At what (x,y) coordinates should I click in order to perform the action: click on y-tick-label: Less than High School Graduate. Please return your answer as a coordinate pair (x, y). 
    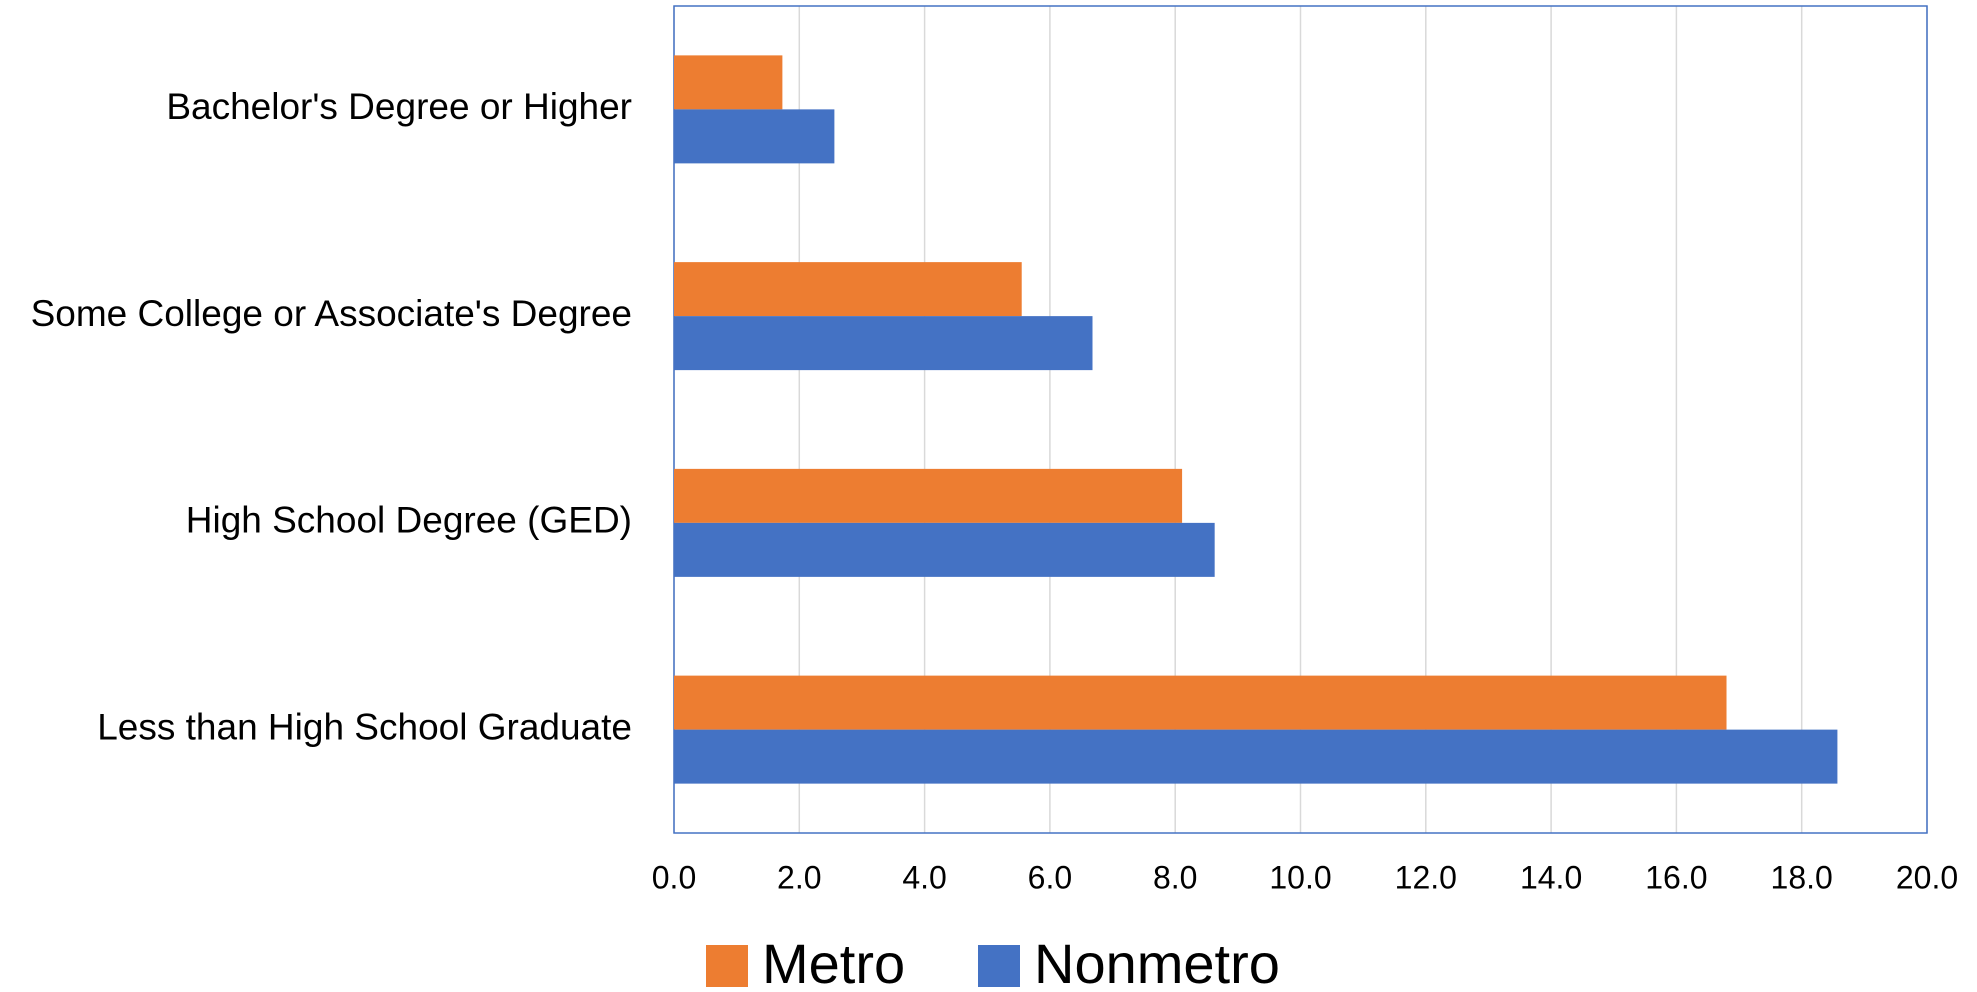
    Looking at the image, I should click on (364, 726).